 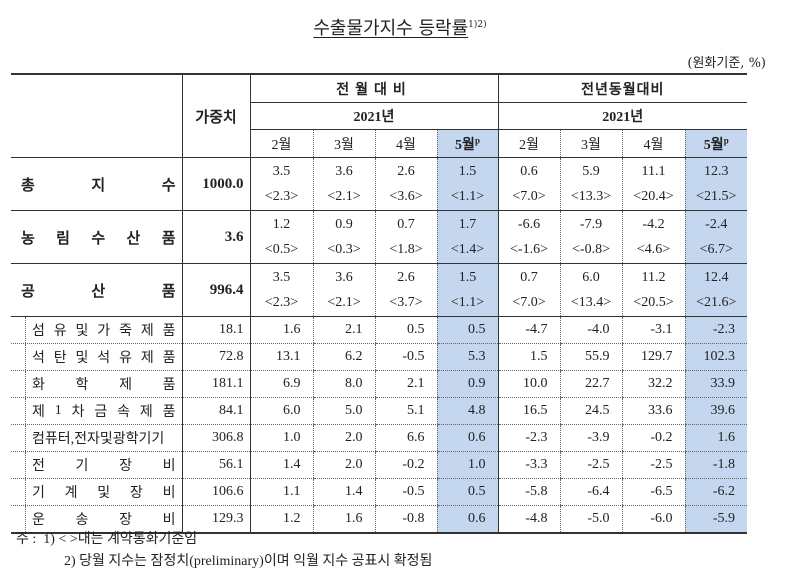 I want to click on cell-yoy-0: -4.7, so click(x=528, y=330).